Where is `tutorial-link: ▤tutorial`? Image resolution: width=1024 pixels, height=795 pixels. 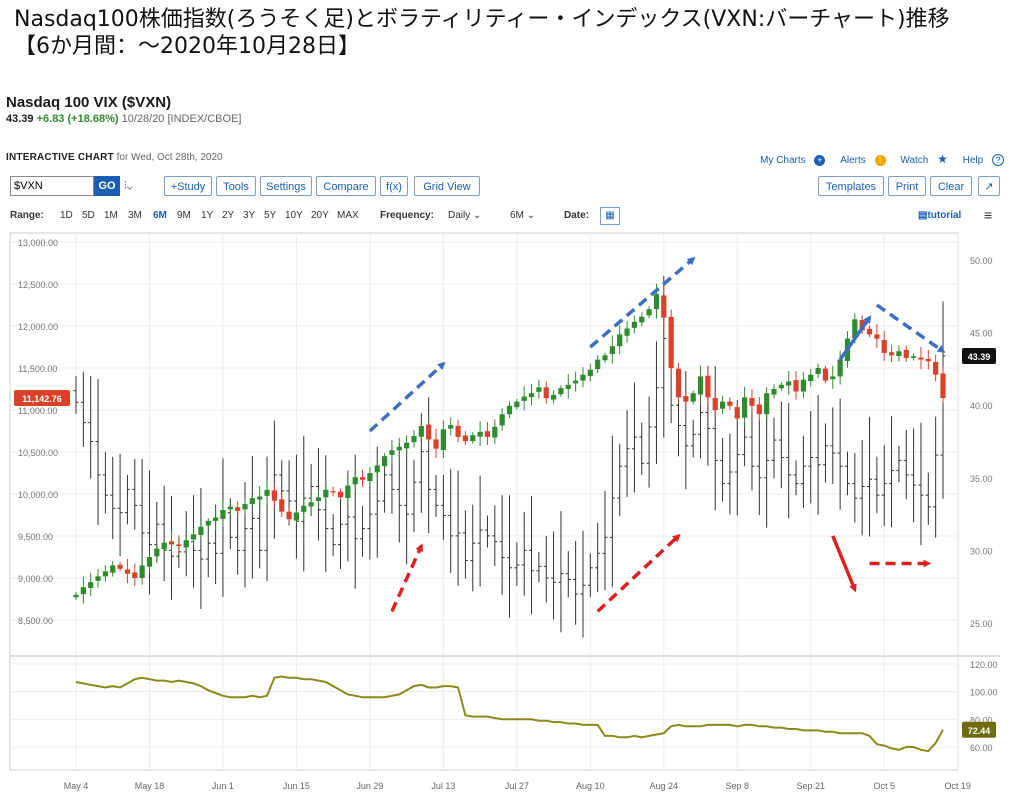
tutorial-link: ▤tutorial is located at coordinates (940, 215).